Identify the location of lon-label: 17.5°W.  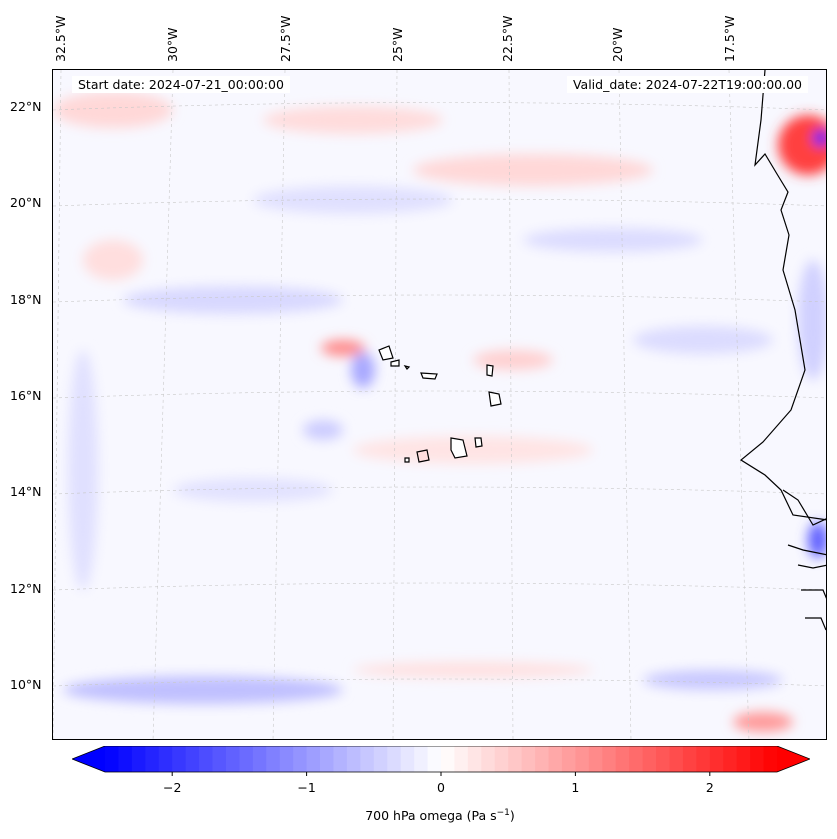
(729, 38).